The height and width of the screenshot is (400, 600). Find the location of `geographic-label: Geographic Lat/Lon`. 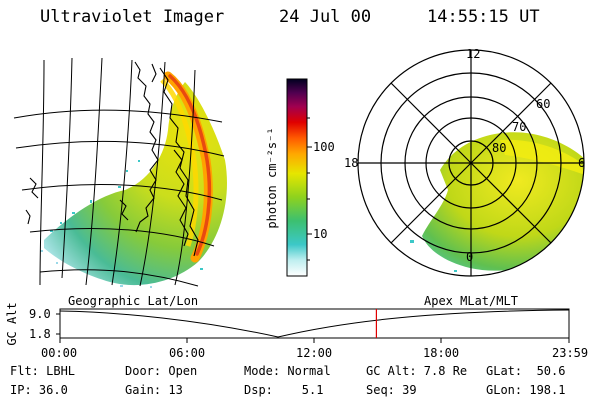

geographic-label: Geographic Lat/Lon is located at coordinates (133, 301).